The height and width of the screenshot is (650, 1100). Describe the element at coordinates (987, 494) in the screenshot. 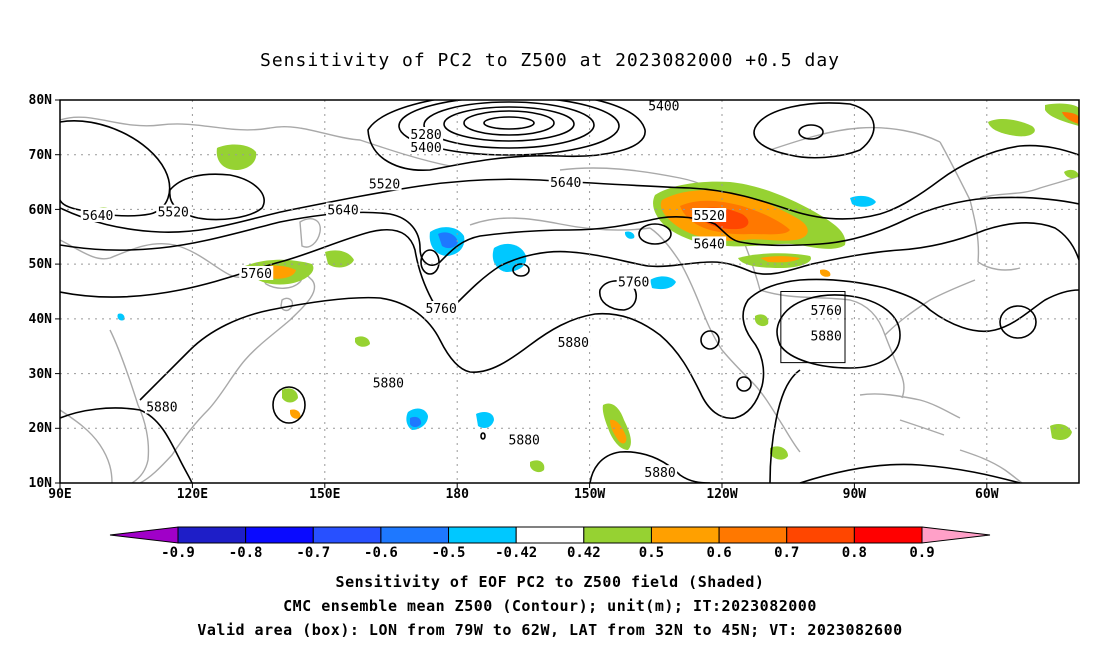

I see `x-tick-label: 60W` at that location.